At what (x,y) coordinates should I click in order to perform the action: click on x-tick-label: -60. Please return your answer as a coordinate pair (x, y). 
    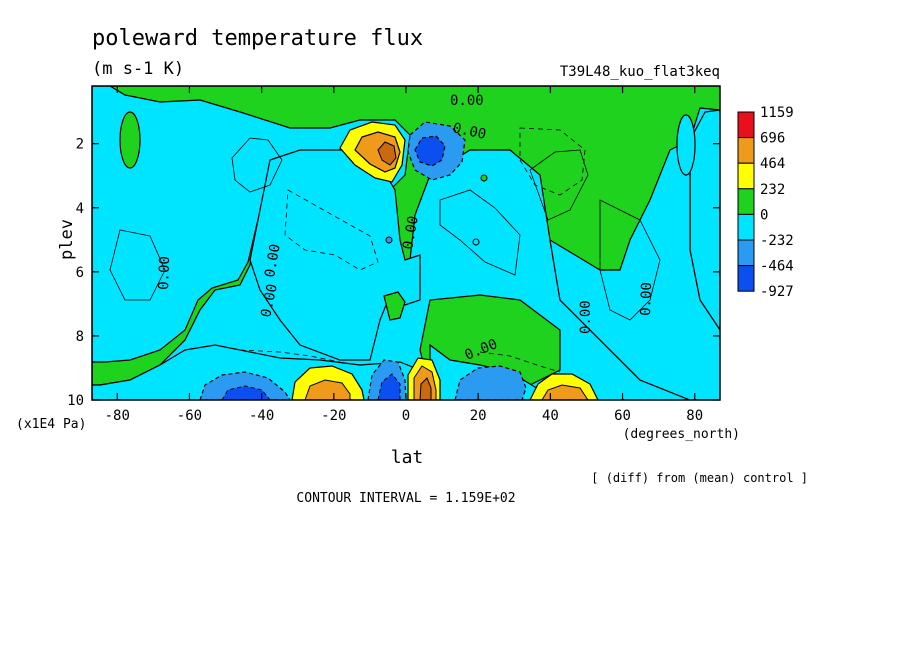
    Looking at the image, I should click on (189, 416).